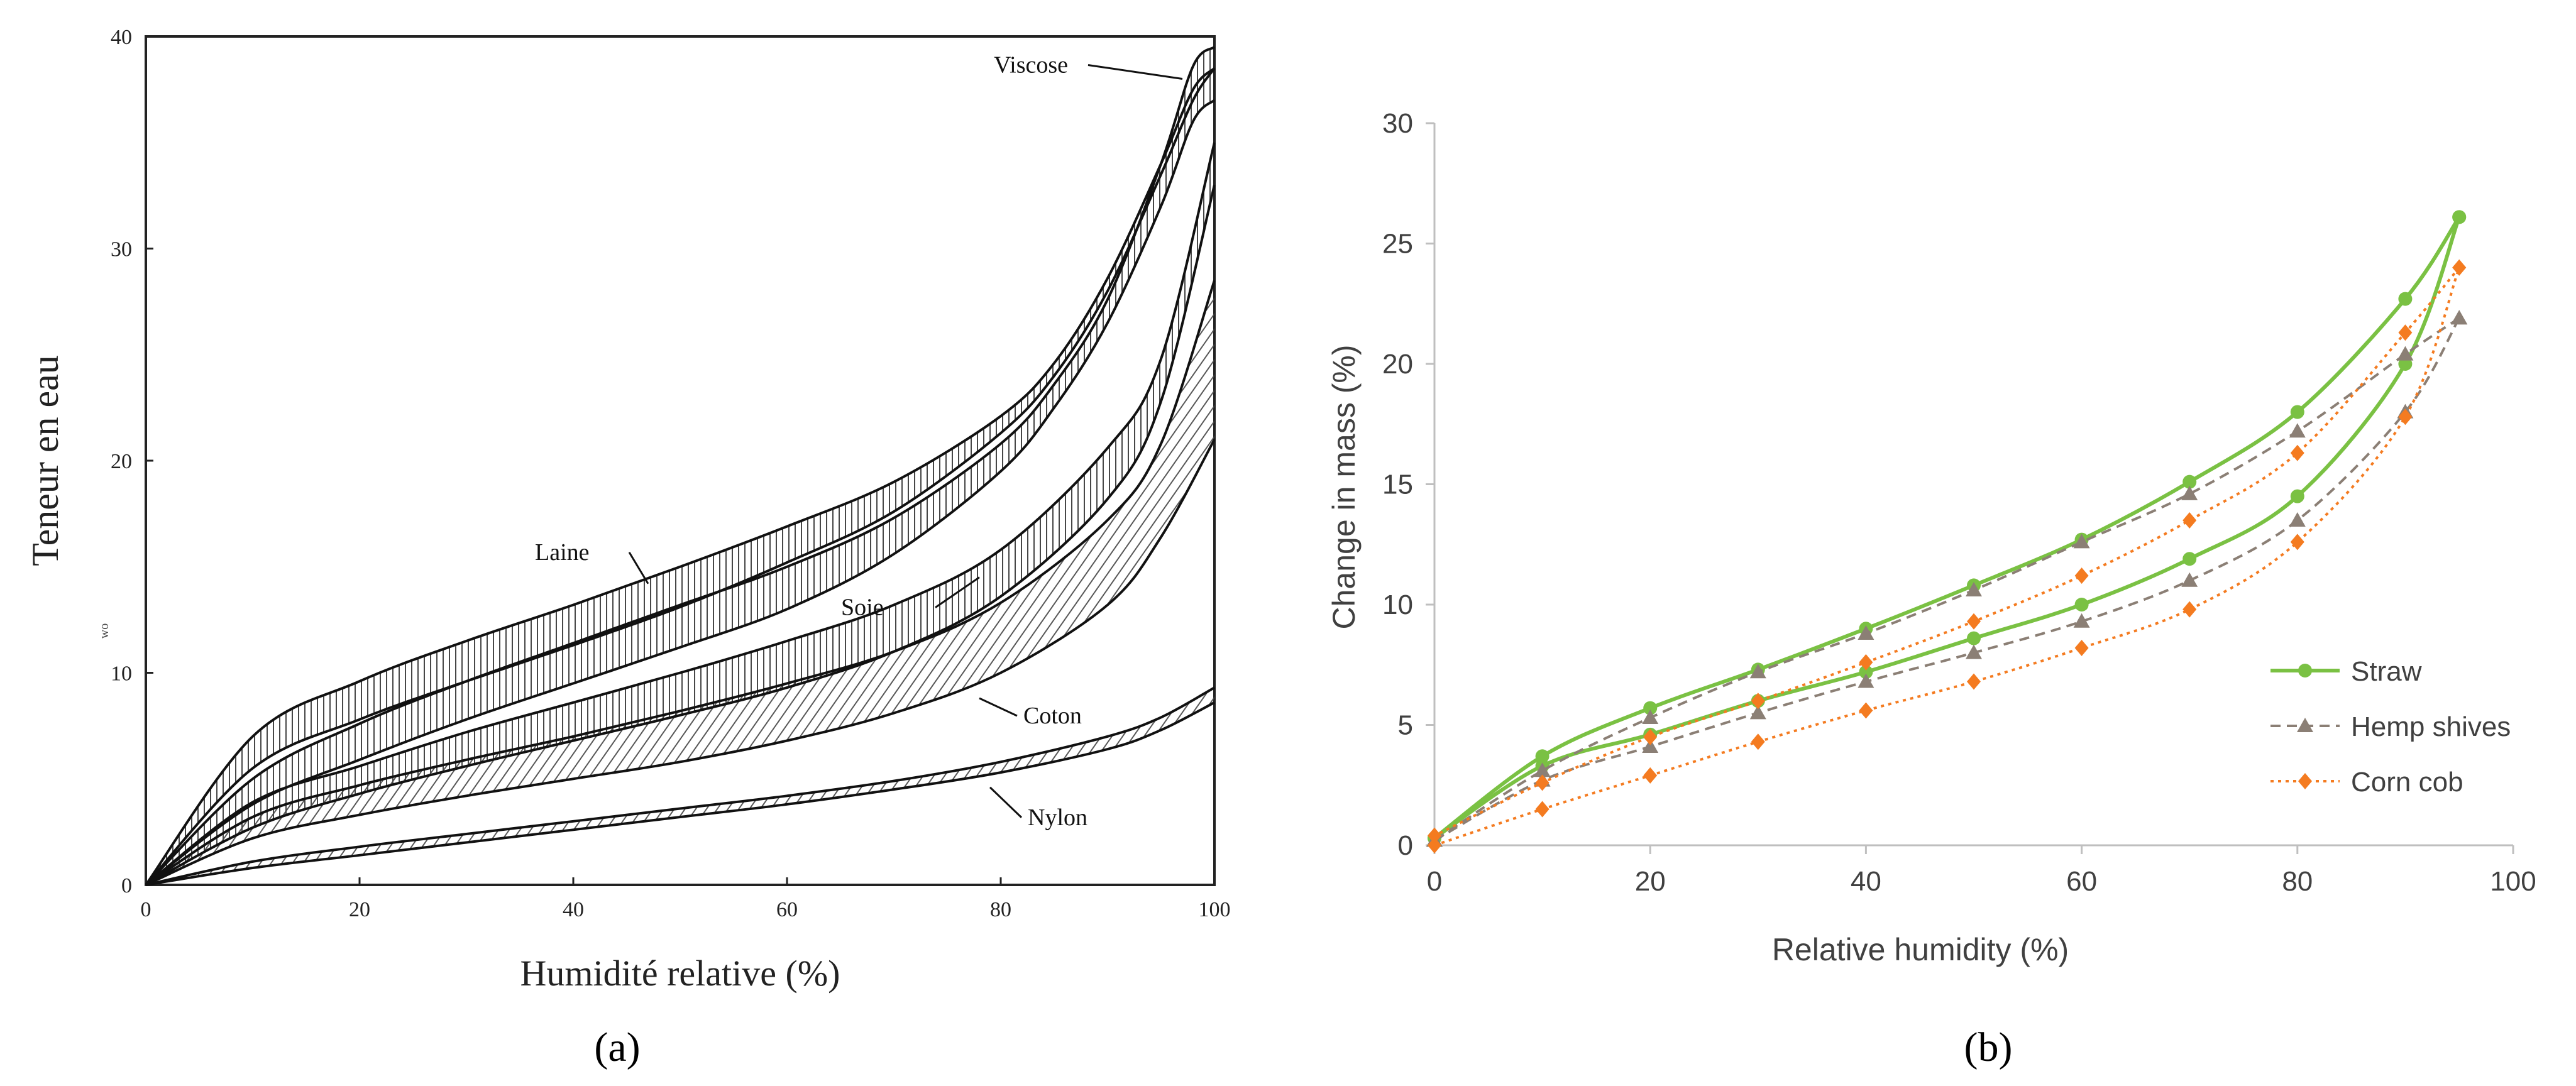 The width and height of the screenshot is (2576, 1086). I want to click on legend-marker-corn-cob, so click(2305, 781).